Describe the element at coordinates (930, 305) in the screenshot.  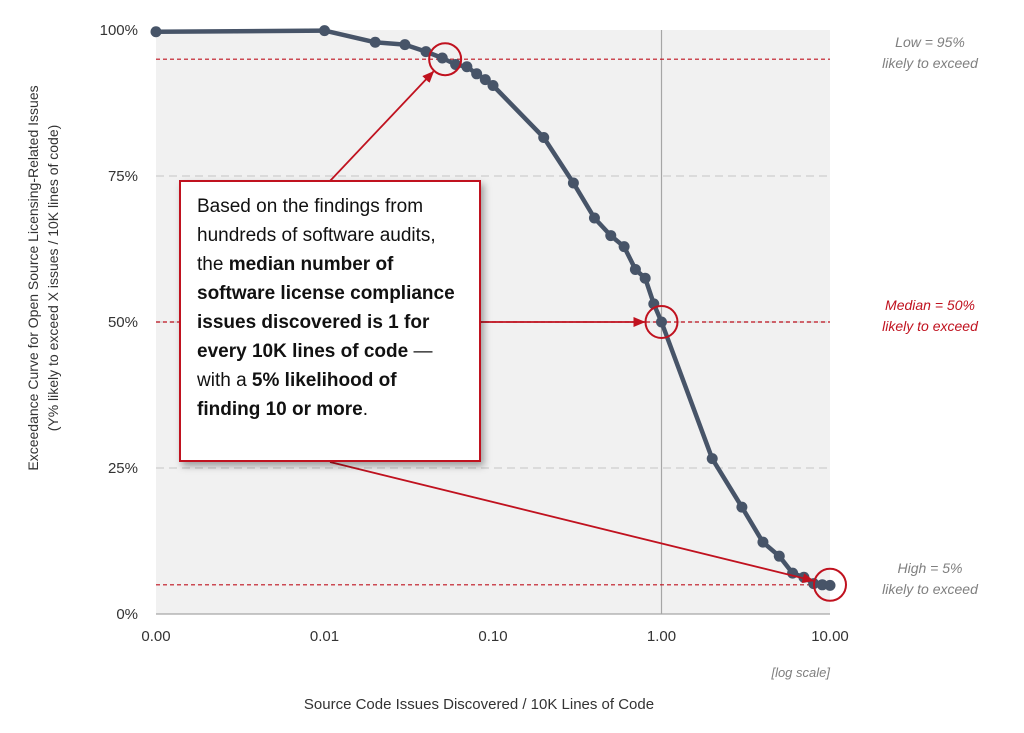
I see `reference-label: Median = 50%` at that location.